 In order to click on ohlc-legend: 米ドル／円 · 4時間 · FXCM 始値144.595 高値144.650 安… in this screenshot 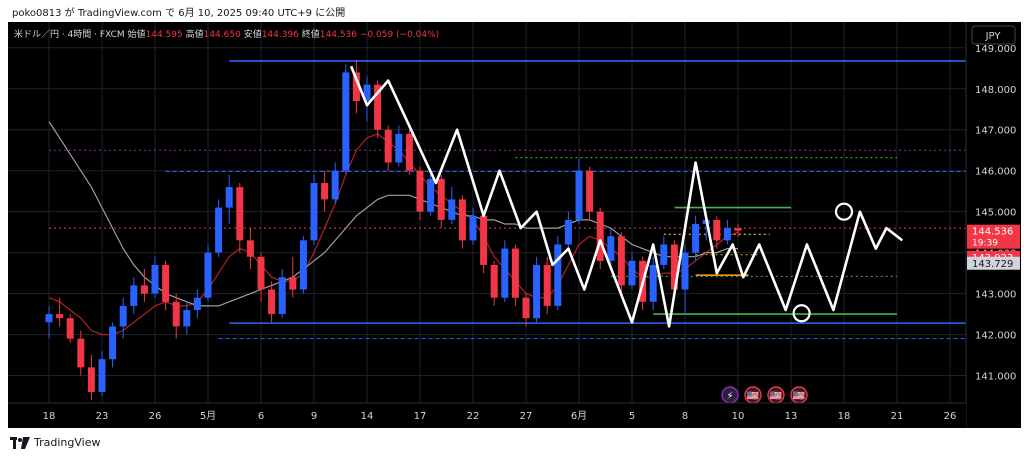, I will do `click(226, 34)`.